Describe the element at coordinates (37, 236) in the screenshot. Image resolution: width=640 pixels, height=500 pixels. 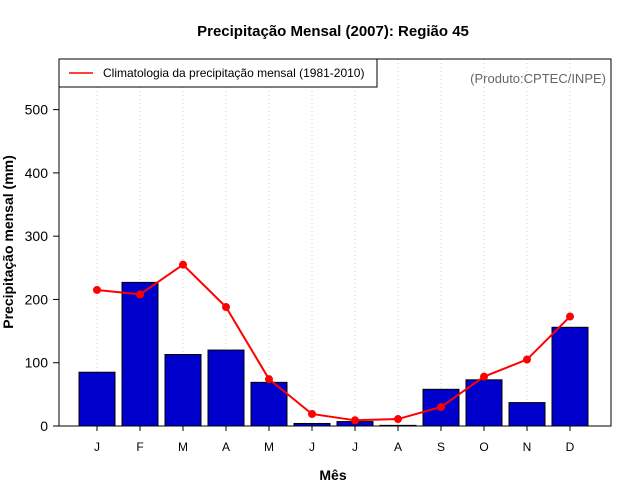
I see `y-tick-label: 300` at that location.